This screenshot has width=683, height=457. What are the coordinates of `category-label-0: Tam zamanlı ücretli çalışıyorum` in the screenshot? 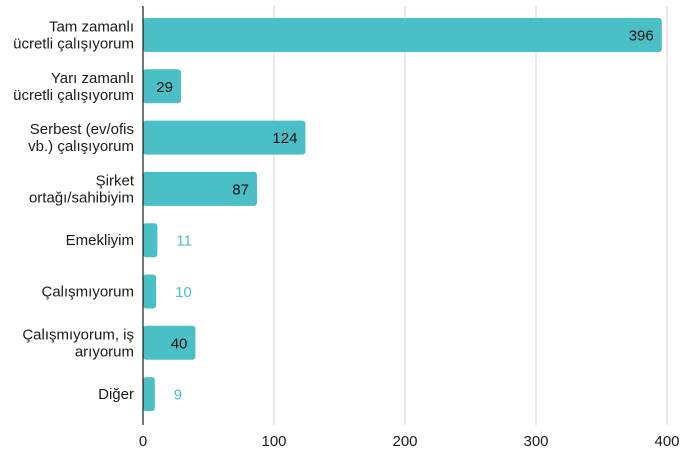 It's located at (73, 36).